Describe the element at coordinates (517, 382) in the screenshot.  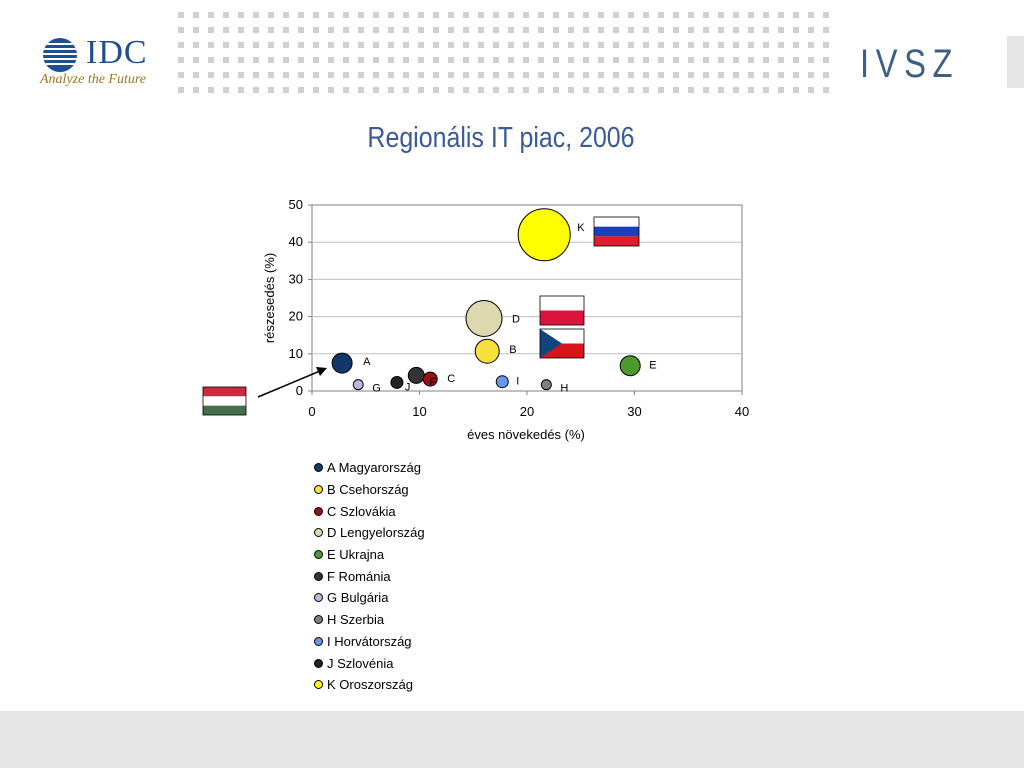
I see `point-label: I` at that location.